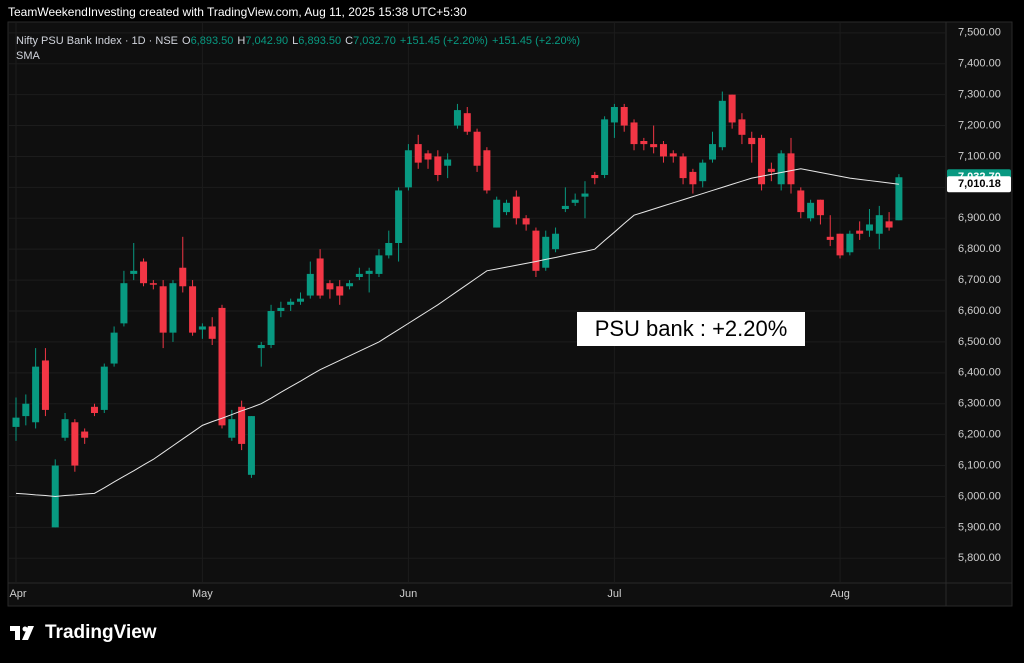 The image size is (1024, 663). What do you see at coordinates (979, 558) in the screenshot?
I see `y-tick-label: 5,800.00` at bounding box center [979, 558].